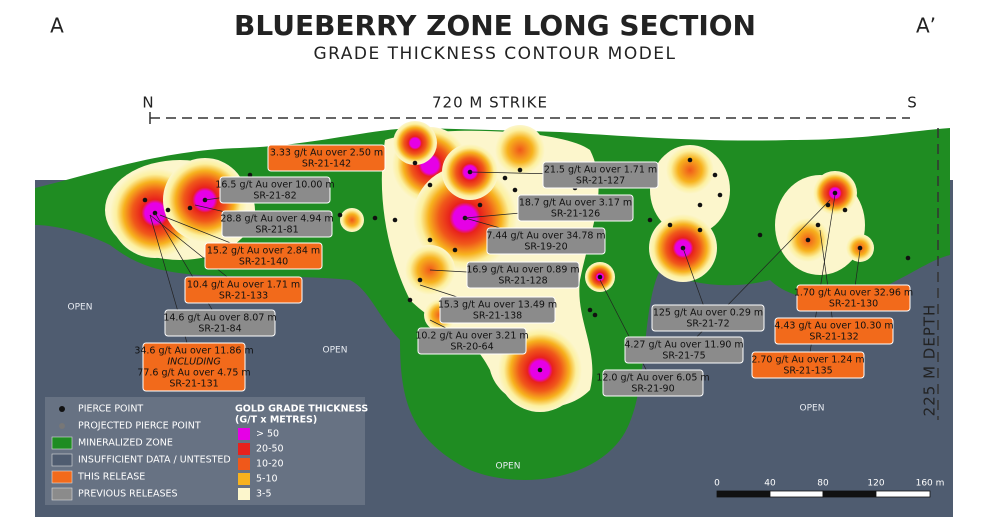  What do you see at coordinates (264, 494) in the screenshot?
I see `grade-label: 3-5` at bounding box center [264, 494].